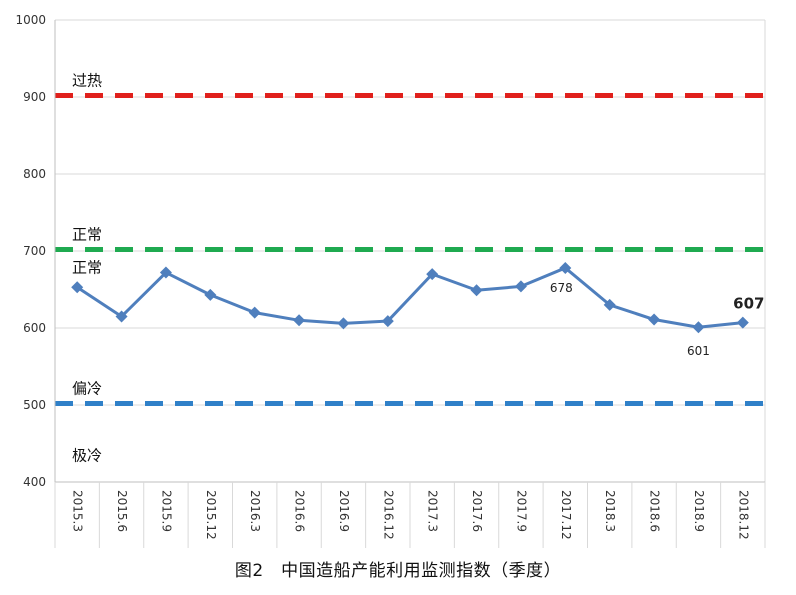 Image resolution: width=796 pixels, height=595 pixels. I want to click on x-tick-label: 2017.9, so click(521, 511).